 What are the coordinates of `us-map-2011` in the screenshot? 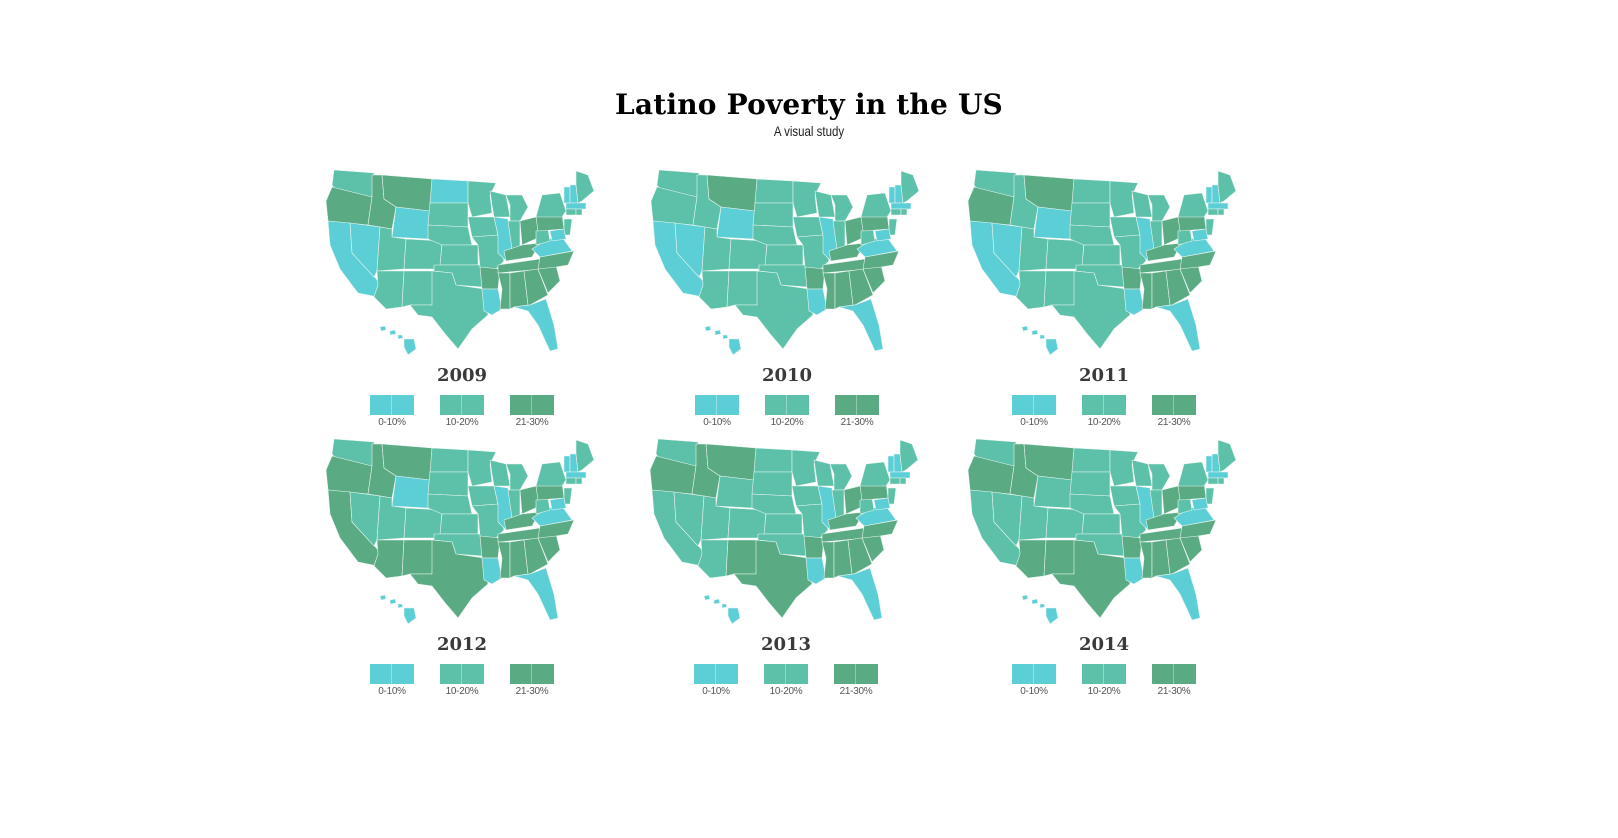 It's located at (1104, 265).